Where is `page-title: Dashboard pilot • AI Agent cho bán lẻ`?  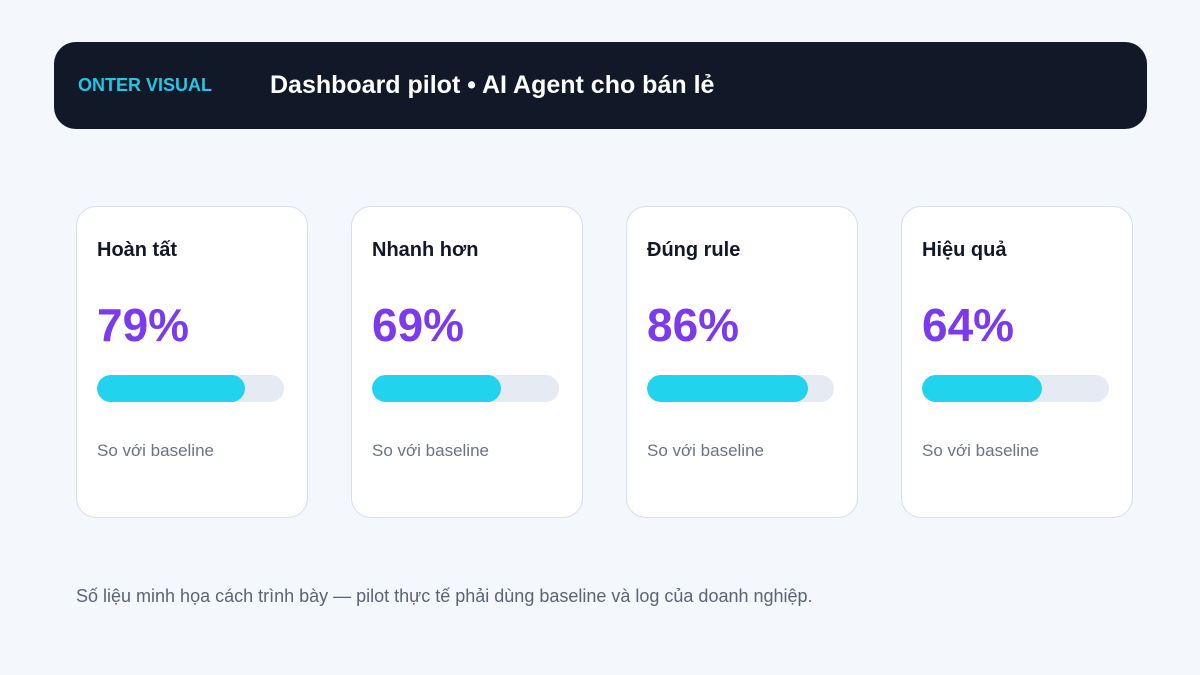 page-title: Dashboard pilot • AI Agent cho bán lẻ is located at coordinates (492, 85).